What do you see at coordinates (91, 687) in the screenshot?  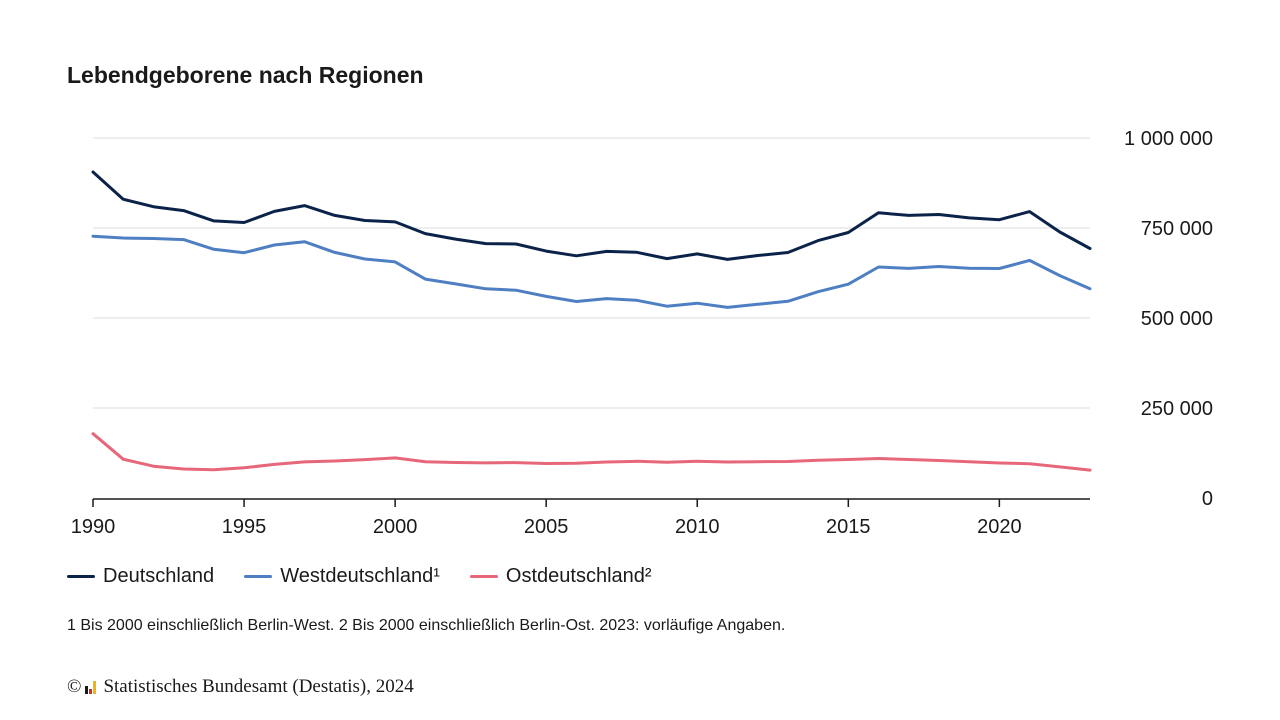 I see `destatis-logo-icon` at bounding box center [91, 687].